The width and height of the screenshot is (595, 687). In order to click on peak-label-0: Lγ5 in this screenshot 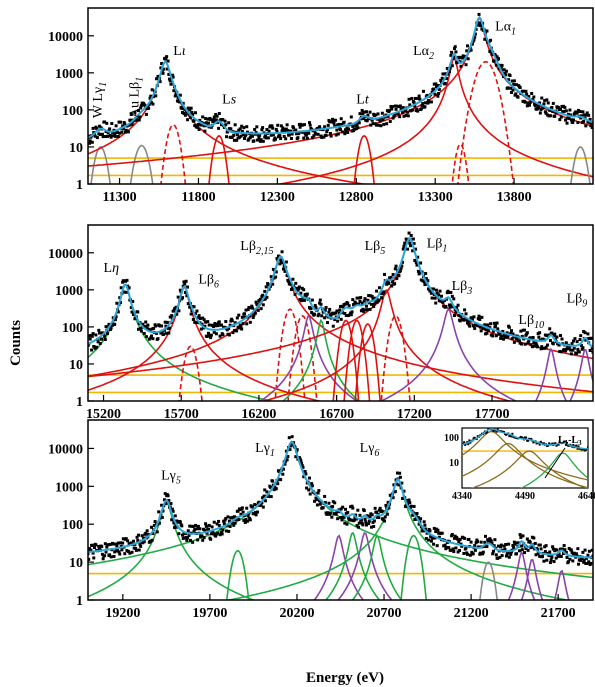, I will do `click(171, 478)`.